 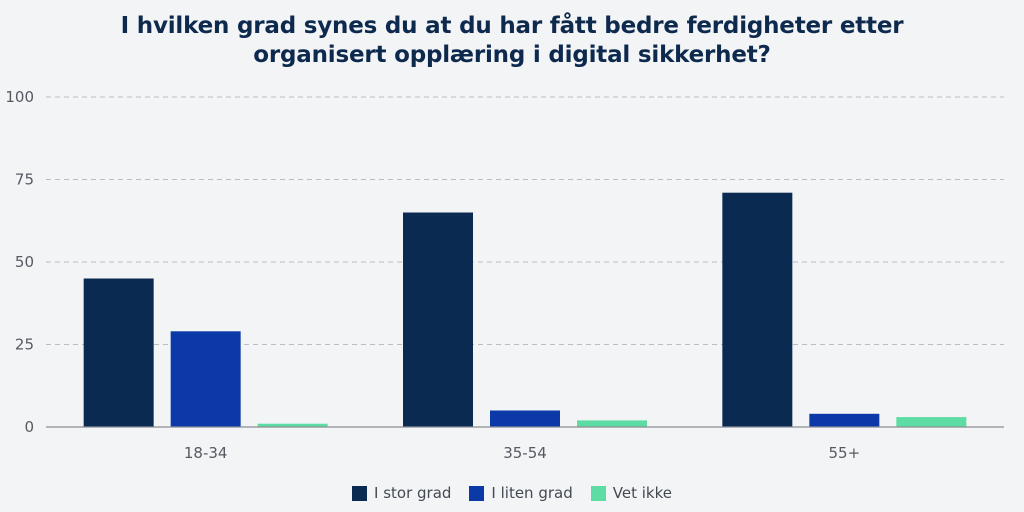 I want to click on legend-swatch-liten, so click(x=477, y=493).